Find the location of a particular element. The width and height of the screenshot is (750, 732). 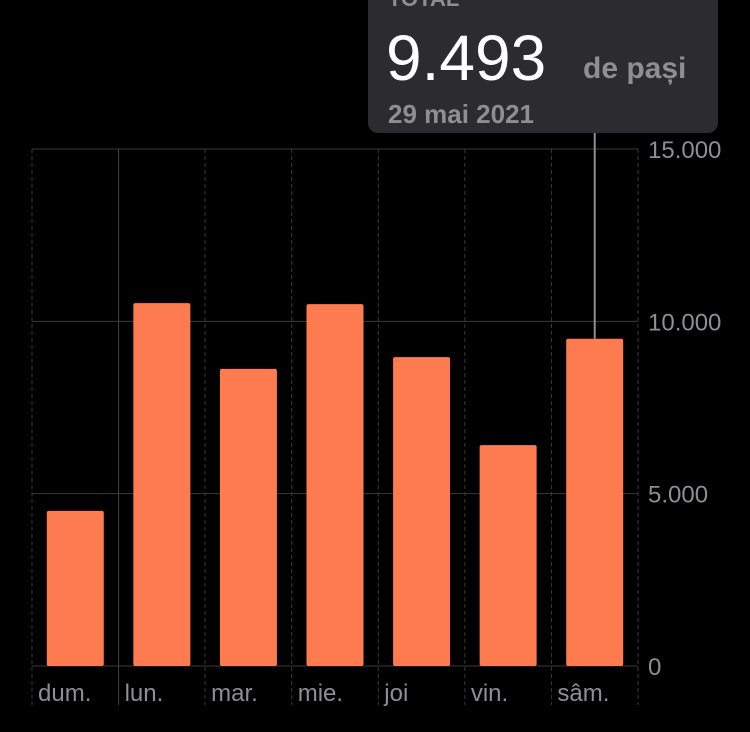

y-tick-label: 5.000 is located at coordinates (678, 495).